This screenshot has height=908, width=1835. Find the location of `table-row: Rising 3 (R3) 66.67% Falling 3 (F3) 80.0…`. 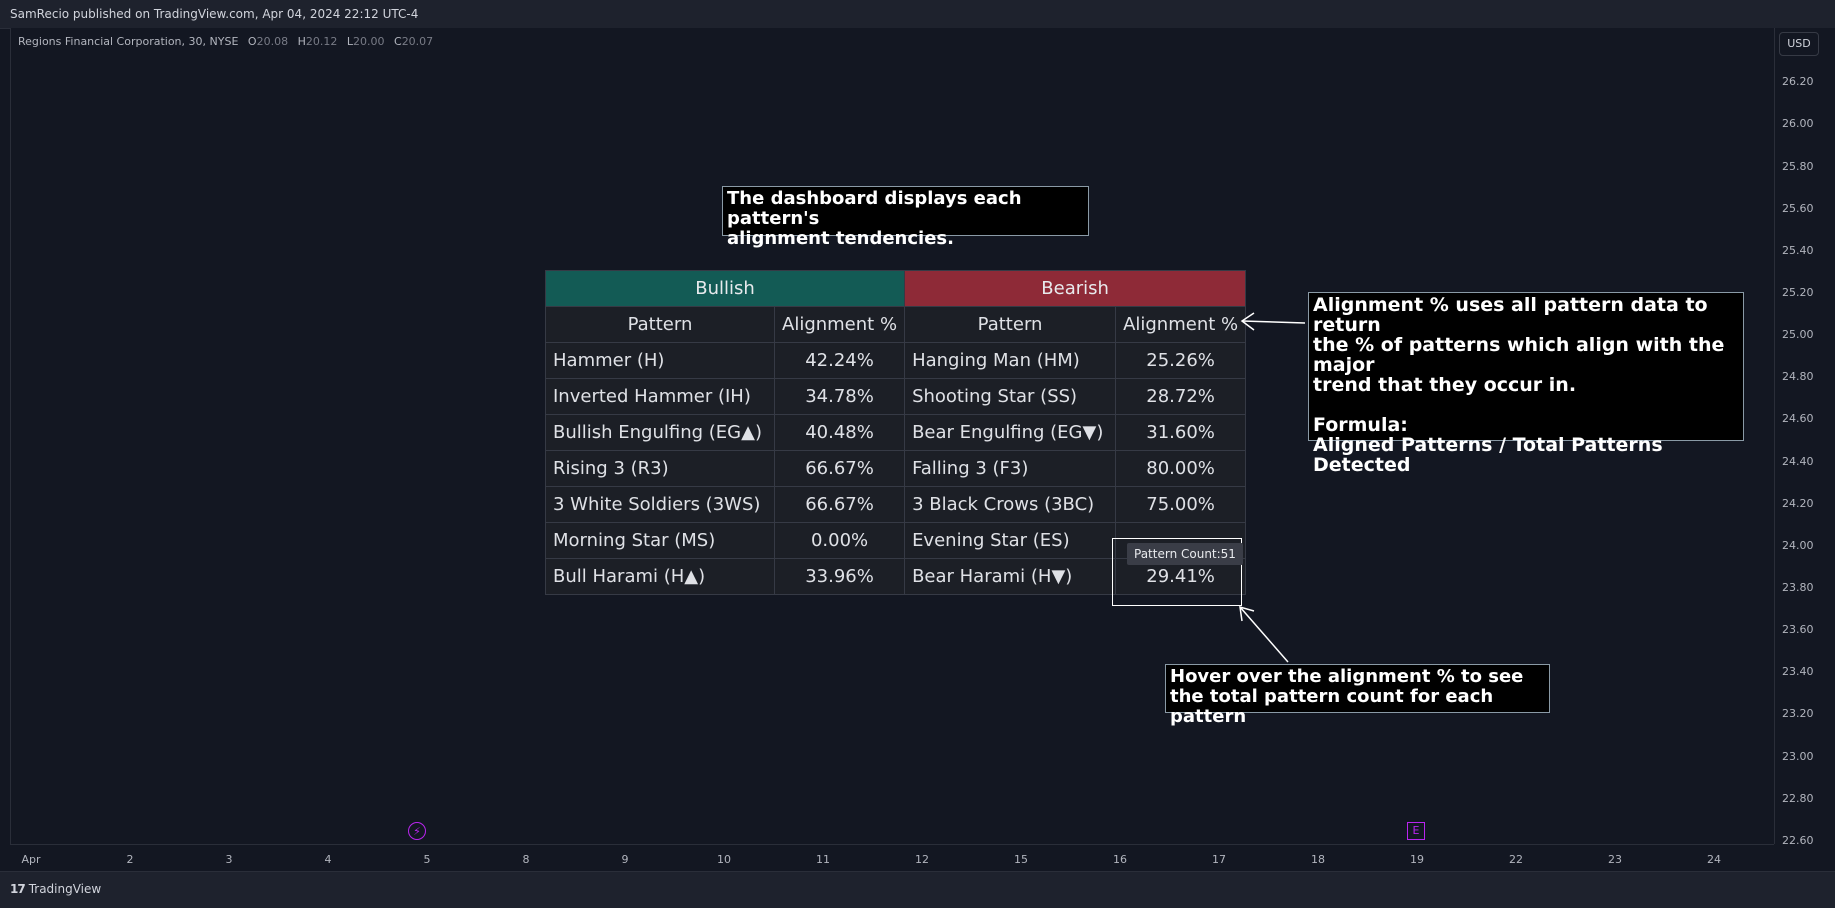

table-row: Rising 3 (R3) 66.67% Falling 3 (F3) 80.0… is located at coordinates (896, 468).